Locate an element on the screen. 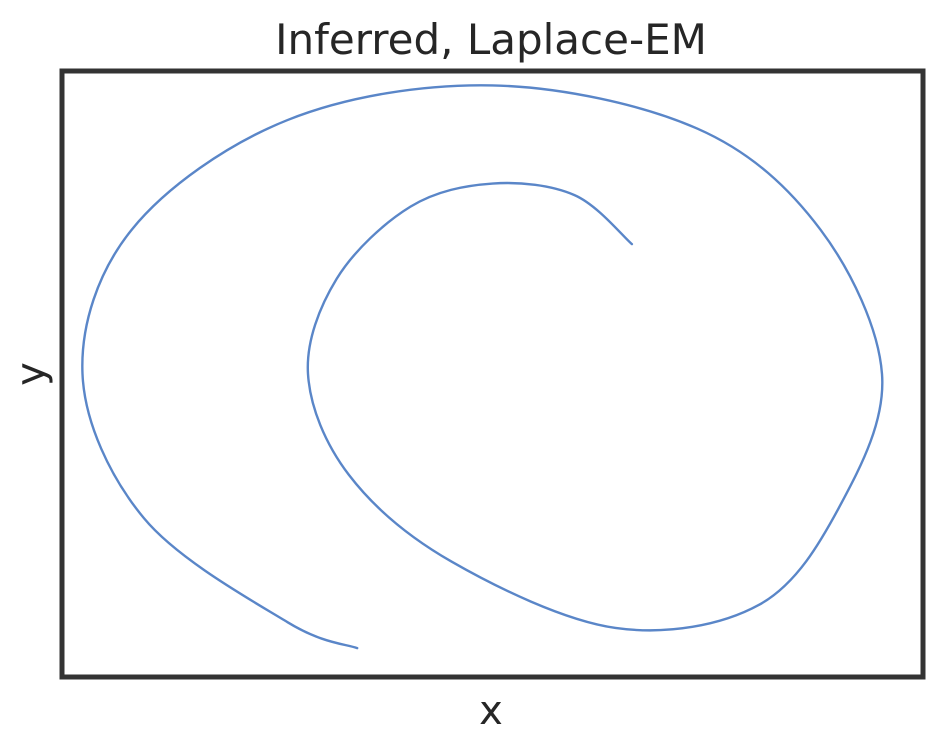 The height and width of the screenshot is (742, 936). chart-title: Inferred, Laplace-EM is located at coordinates (491, 39).